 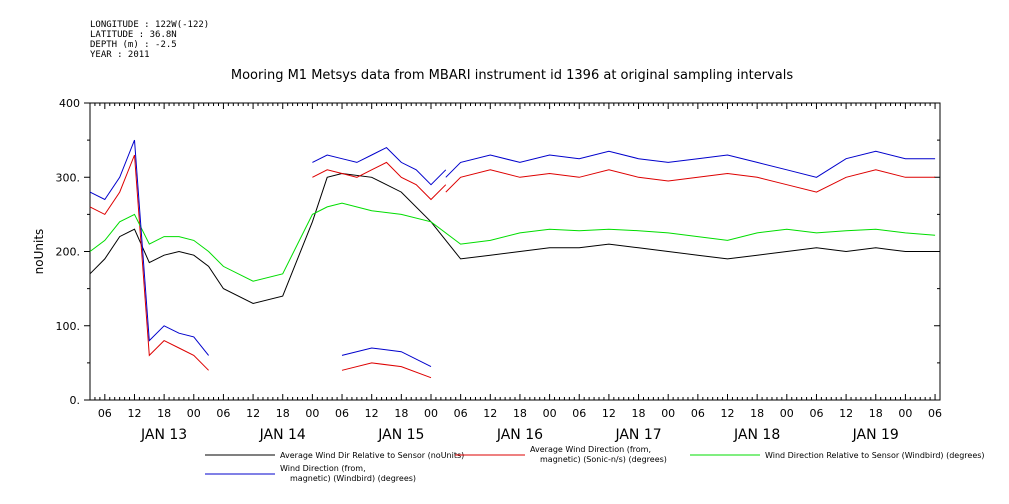 What do you see at coordinates (68, 326) in the screenshot?
I see `y-tick-label: 100.` at bounding box center [68, 326].